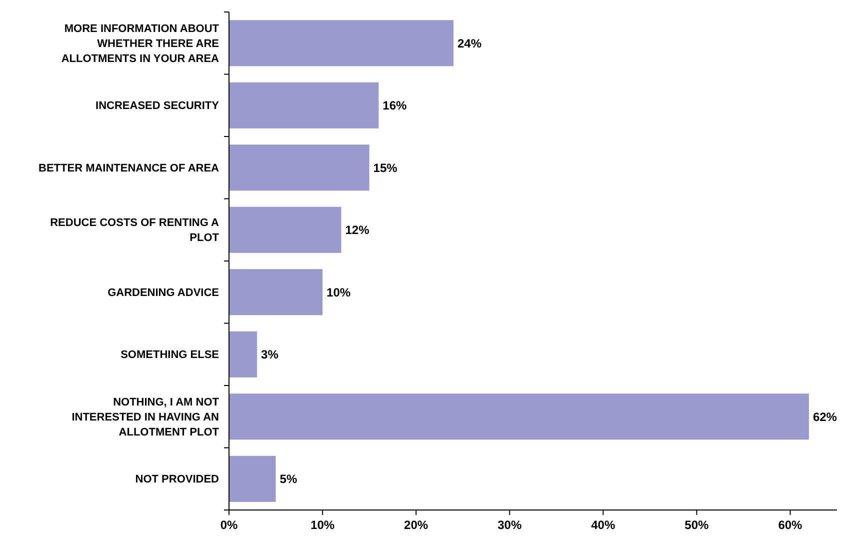 This screenshot has width=855, height=547. What do you see at coordinates (510, 525) in the screenshot?
I see `x-tick-label: 30%` at bounding box center [510, 525].